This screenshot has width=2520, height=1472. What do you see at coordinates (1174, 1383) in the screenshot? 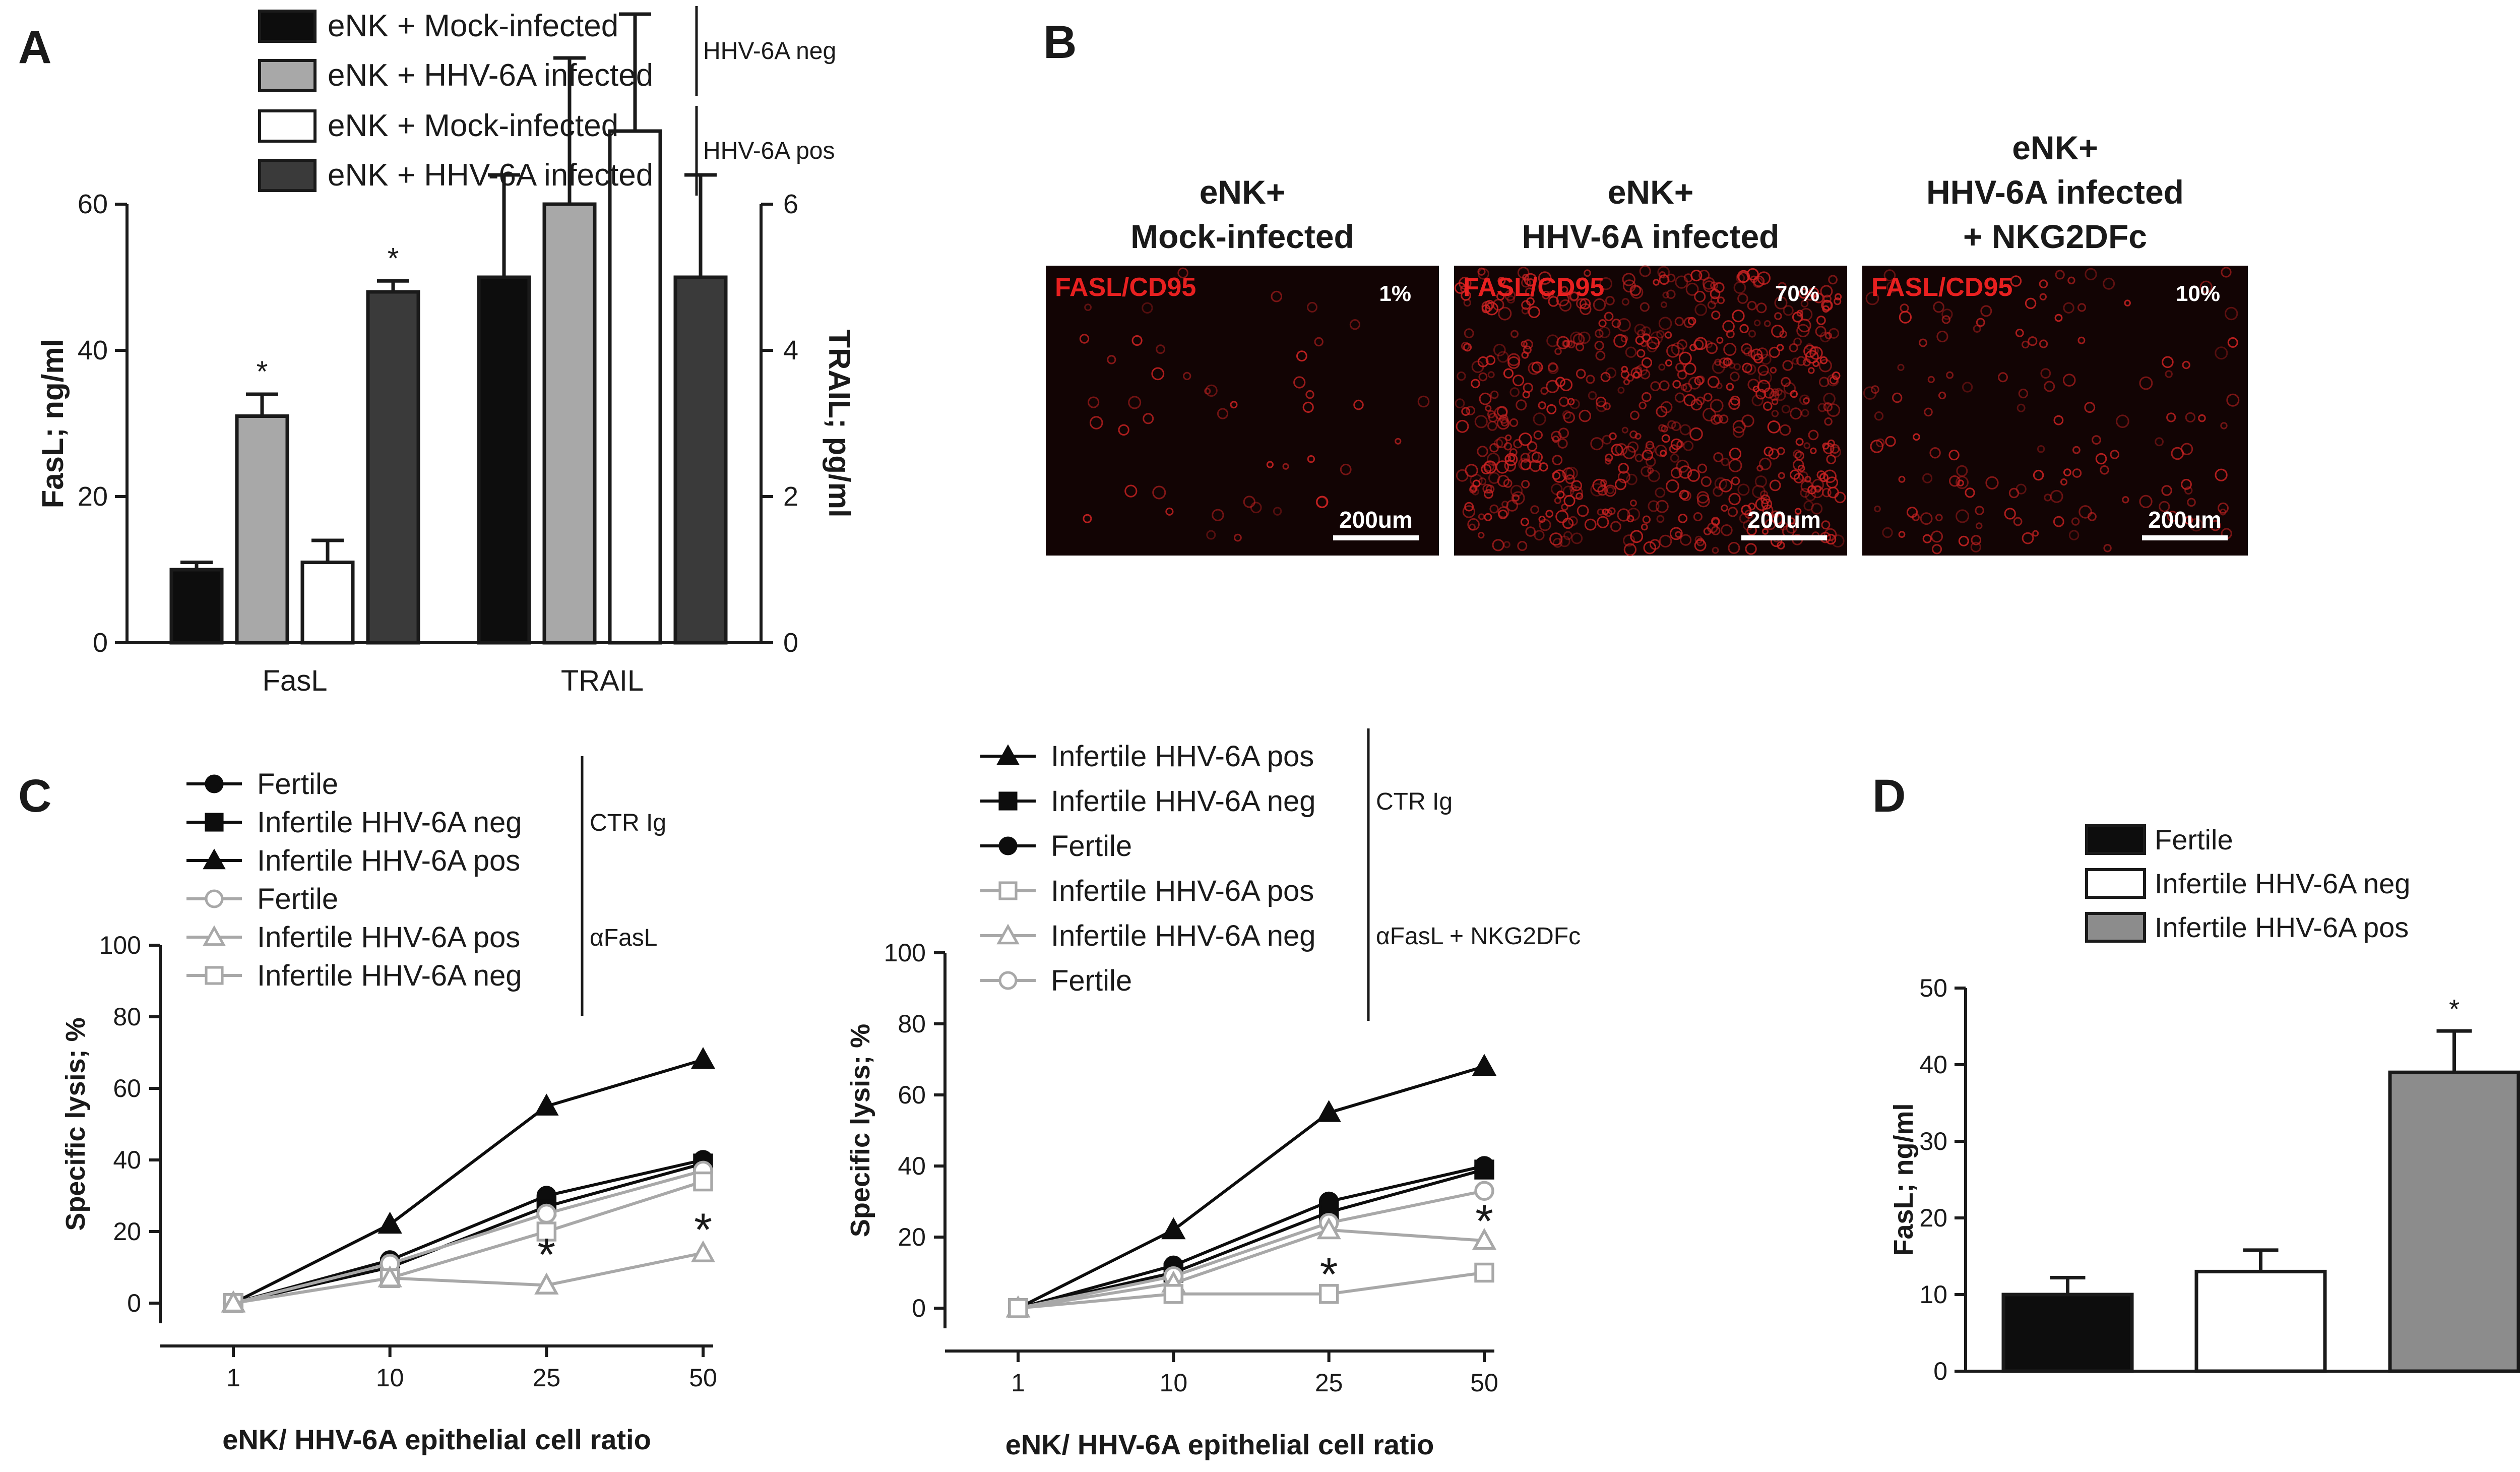
I see `x-tick-label: 10` at bounding box center [1174, 1383].